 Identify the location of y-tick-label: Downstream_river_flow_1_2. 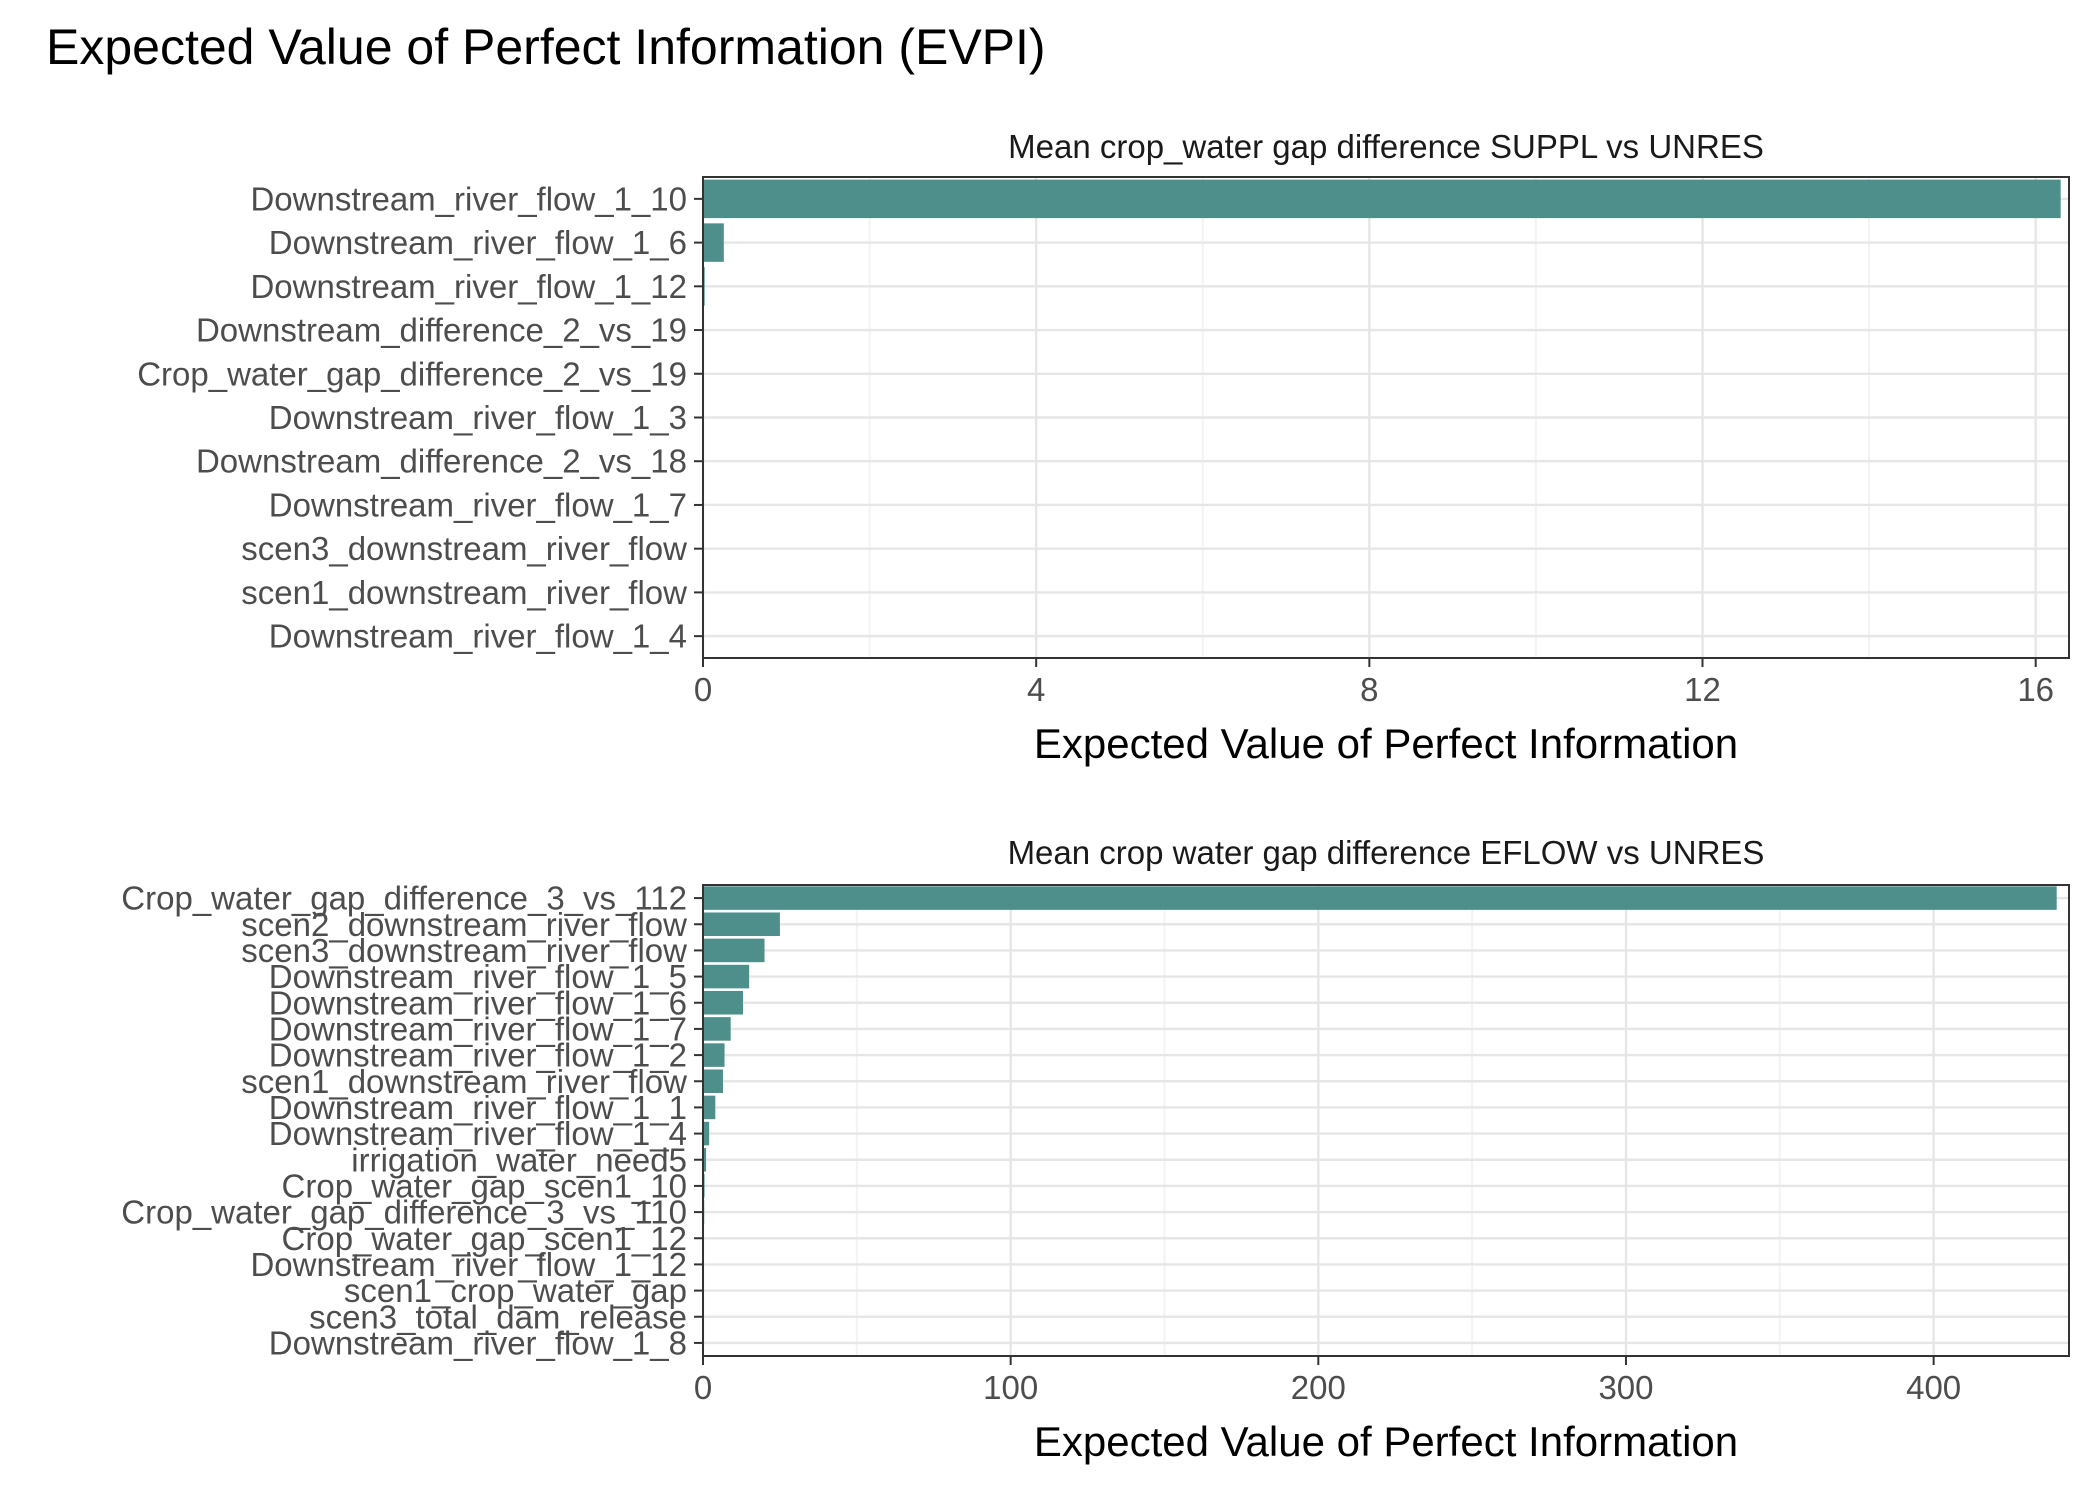
(478, 1055).